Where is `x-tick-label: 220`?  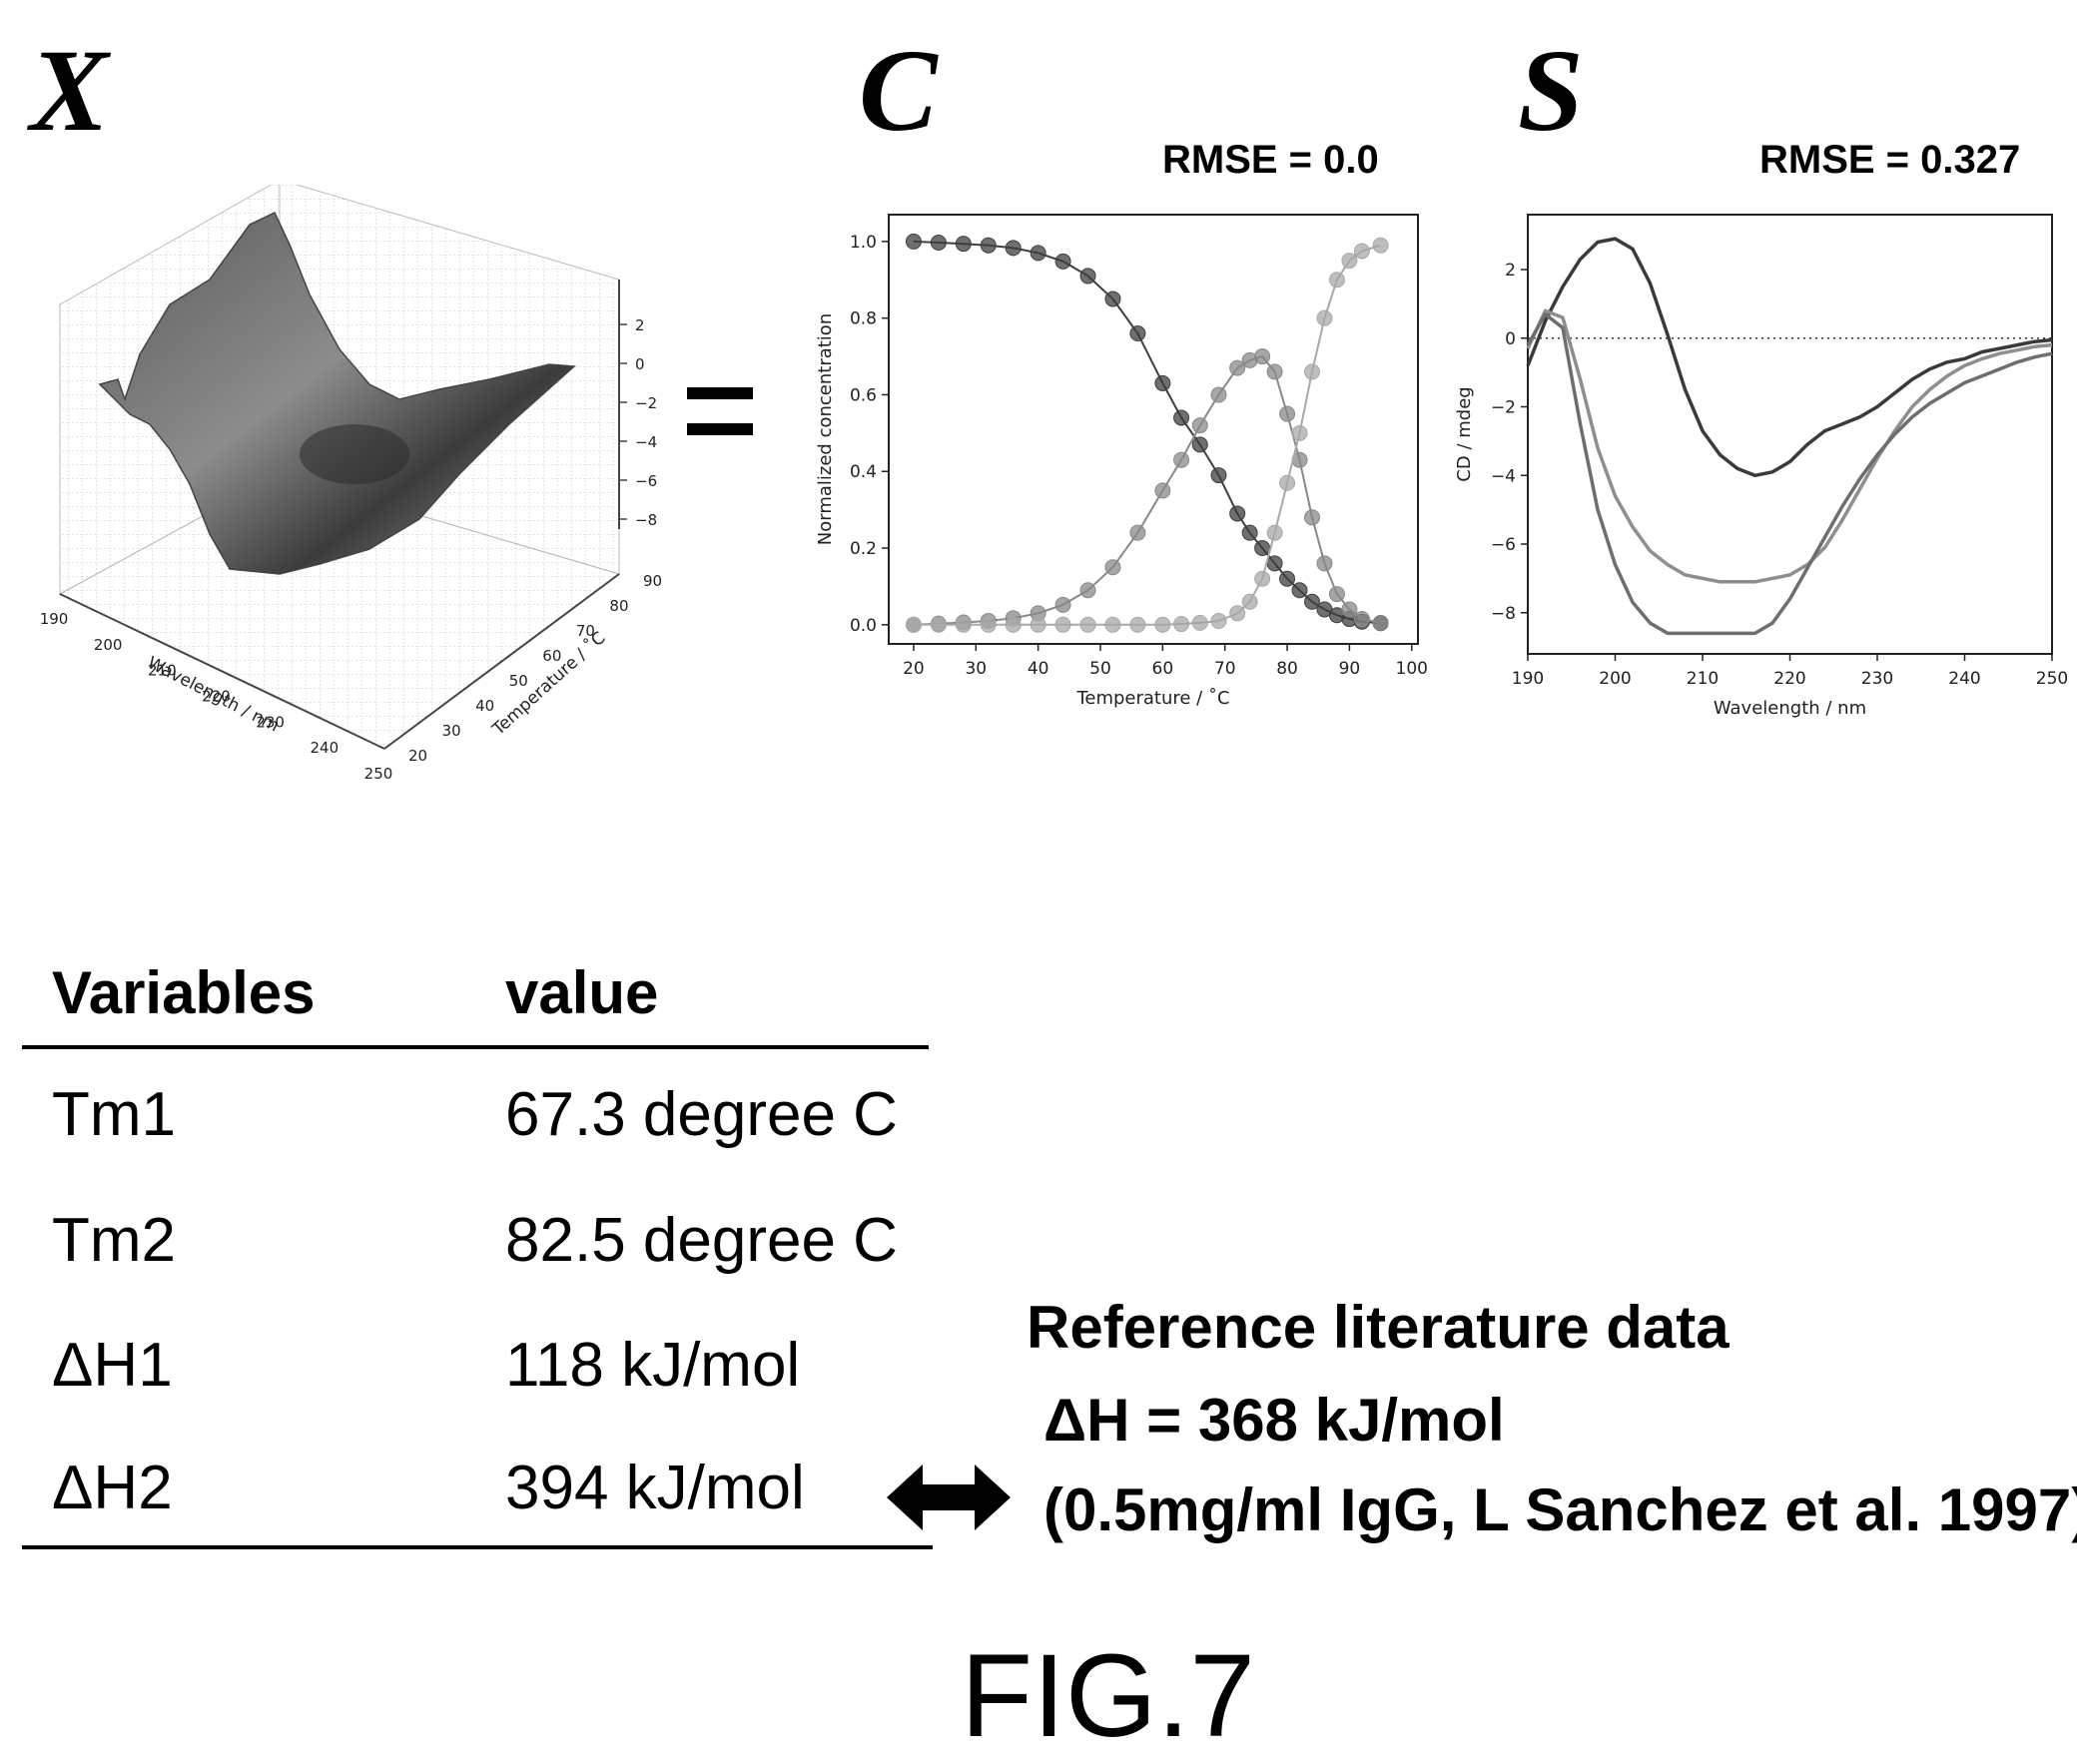
x-tick-label: 220 is located at coordinates (1789, 679).